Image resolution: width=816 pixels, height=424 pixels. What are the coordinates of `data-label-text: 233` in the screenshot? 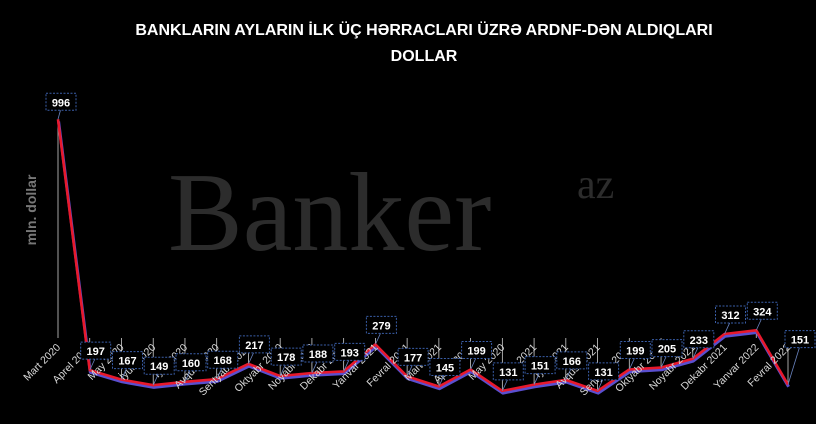 It's located at (699, 341).